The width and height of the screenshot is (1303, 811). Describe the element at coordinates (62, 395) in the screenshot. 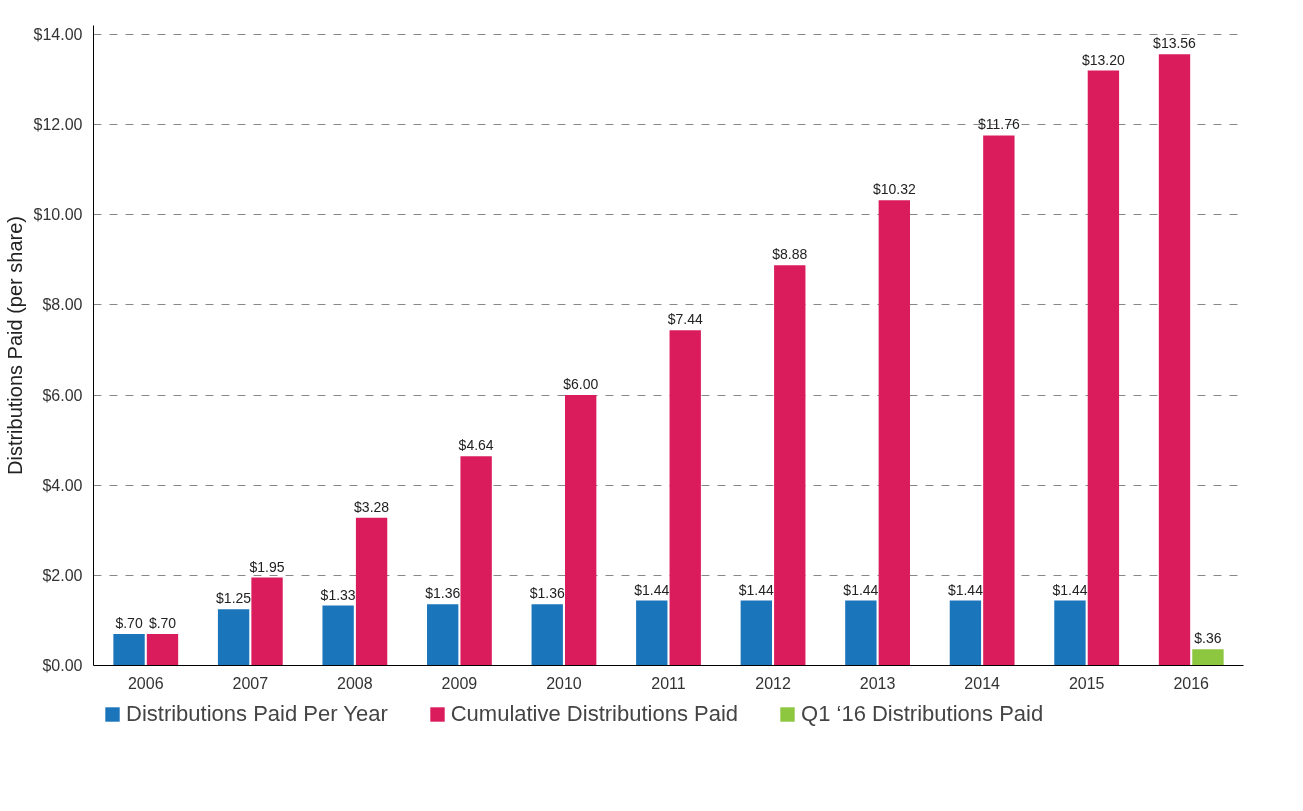

I see `y-tick-label: $6.00` at that location.